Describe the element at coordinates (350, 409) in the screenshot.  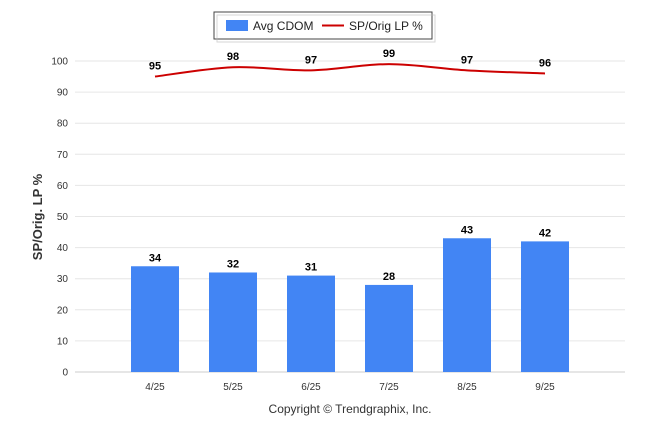
I see `copyright-credit: Copyright © Trendgraphix, Inc.` at that location.